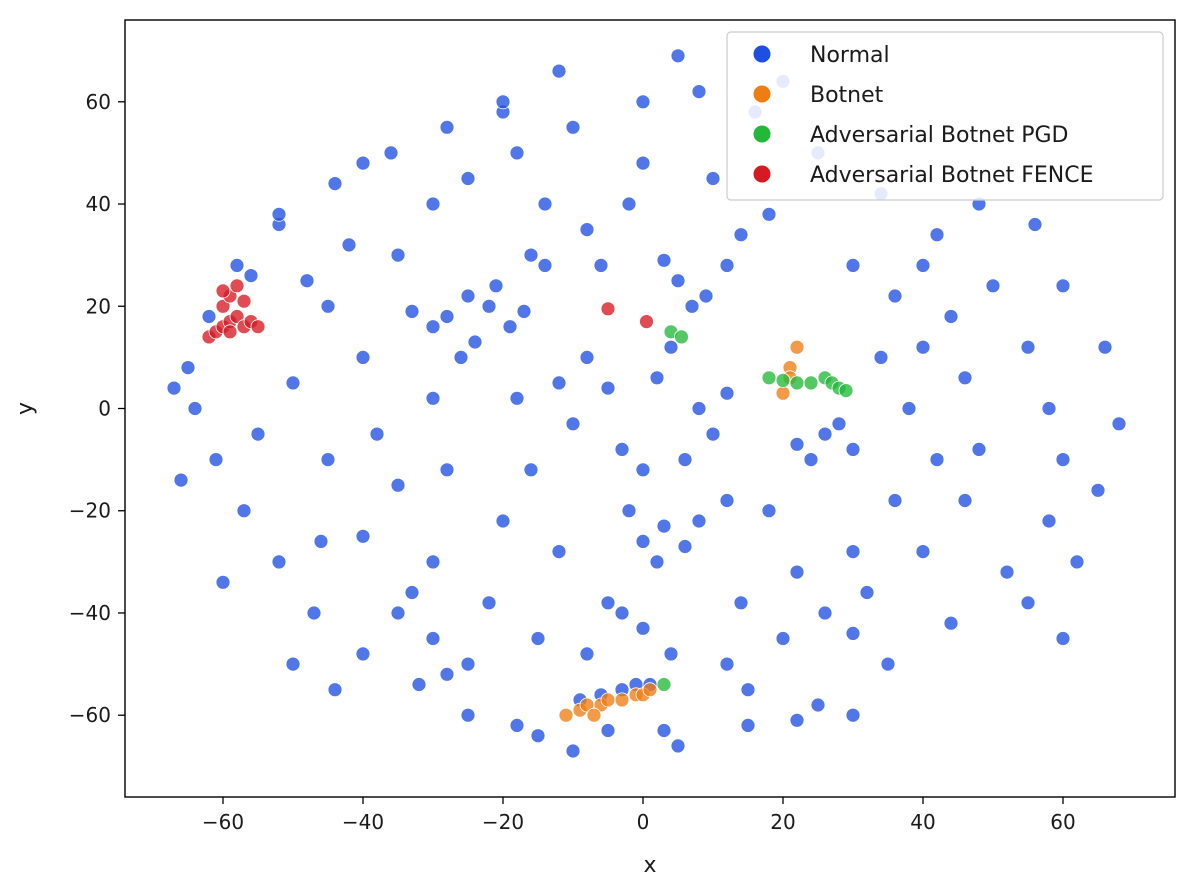 This screenshot has height=891, width=1196. Describe the element at coordinates (98, 306) in the screenshot. I see `y-tick-label-4: 20` at that location.